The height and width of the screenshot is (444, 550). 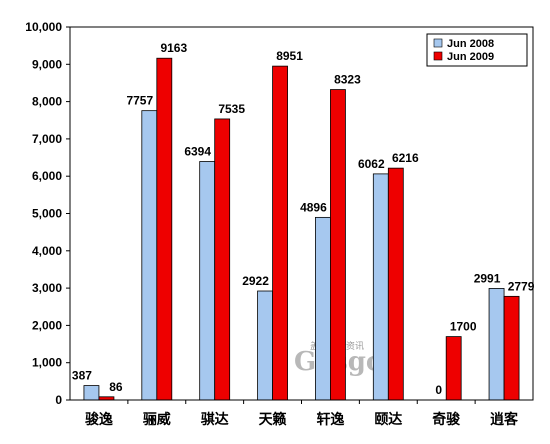 I want to click on y-tick-label: 10,000, so click(x=43, y=27).